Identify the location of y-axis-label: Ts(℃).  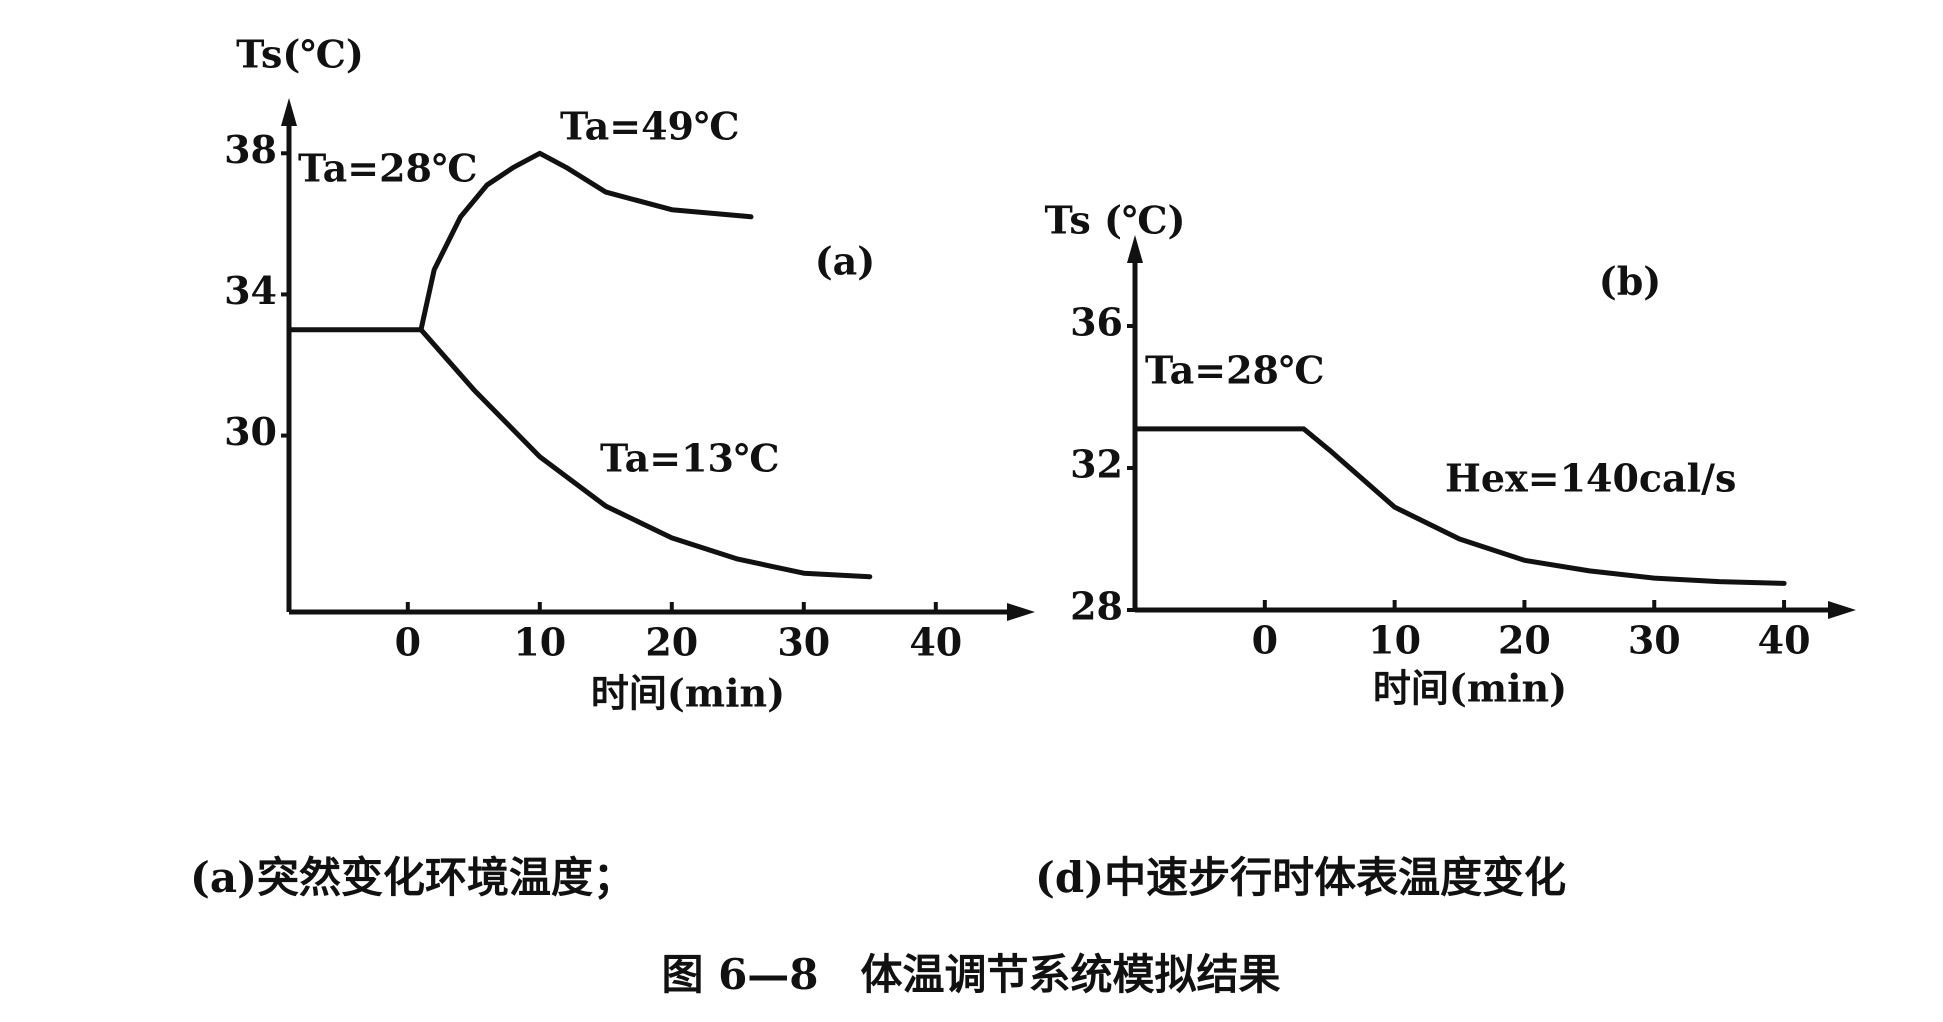
(300, 54).